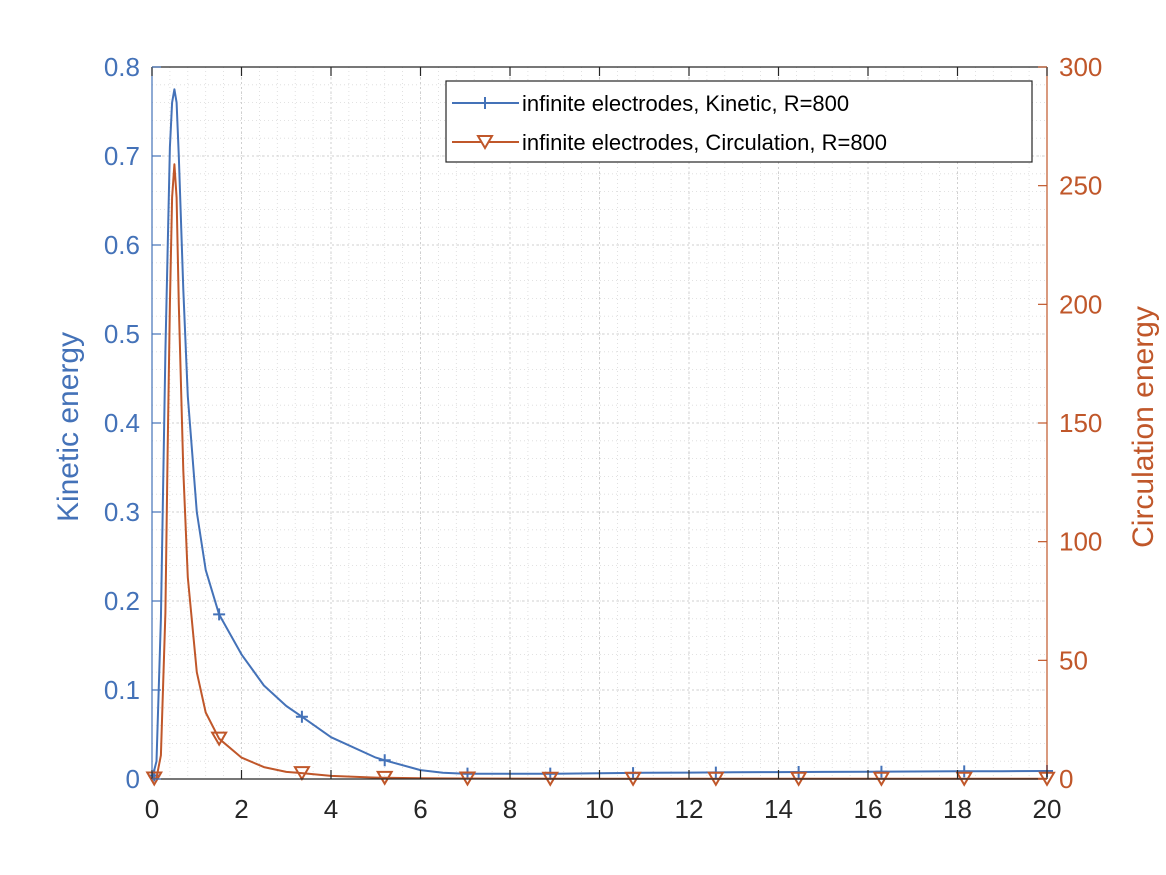 The width and height of the screenshot is (1166, 875). What do you see at coordinates (689, 809) in the screenshot?
I see `x-tick-label: 12` at bounding box center [689, 809].